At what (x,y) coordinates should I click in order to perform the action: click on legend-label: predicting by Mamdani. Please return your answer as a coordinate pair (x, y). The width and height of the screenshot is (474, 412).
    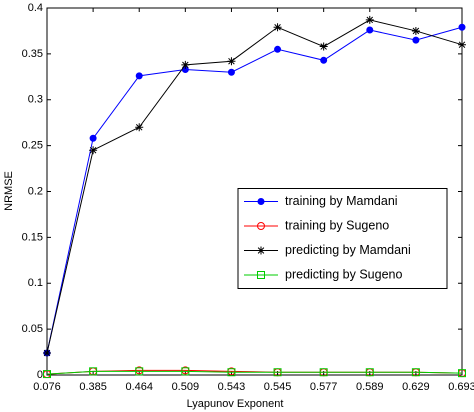
    Looking at the image, I should click on (348, 250).